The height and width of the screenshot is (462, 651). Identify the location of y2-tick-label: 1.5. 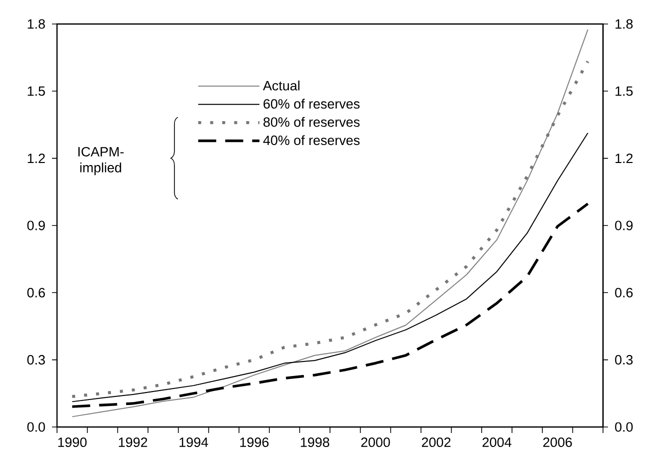
(624, 91).